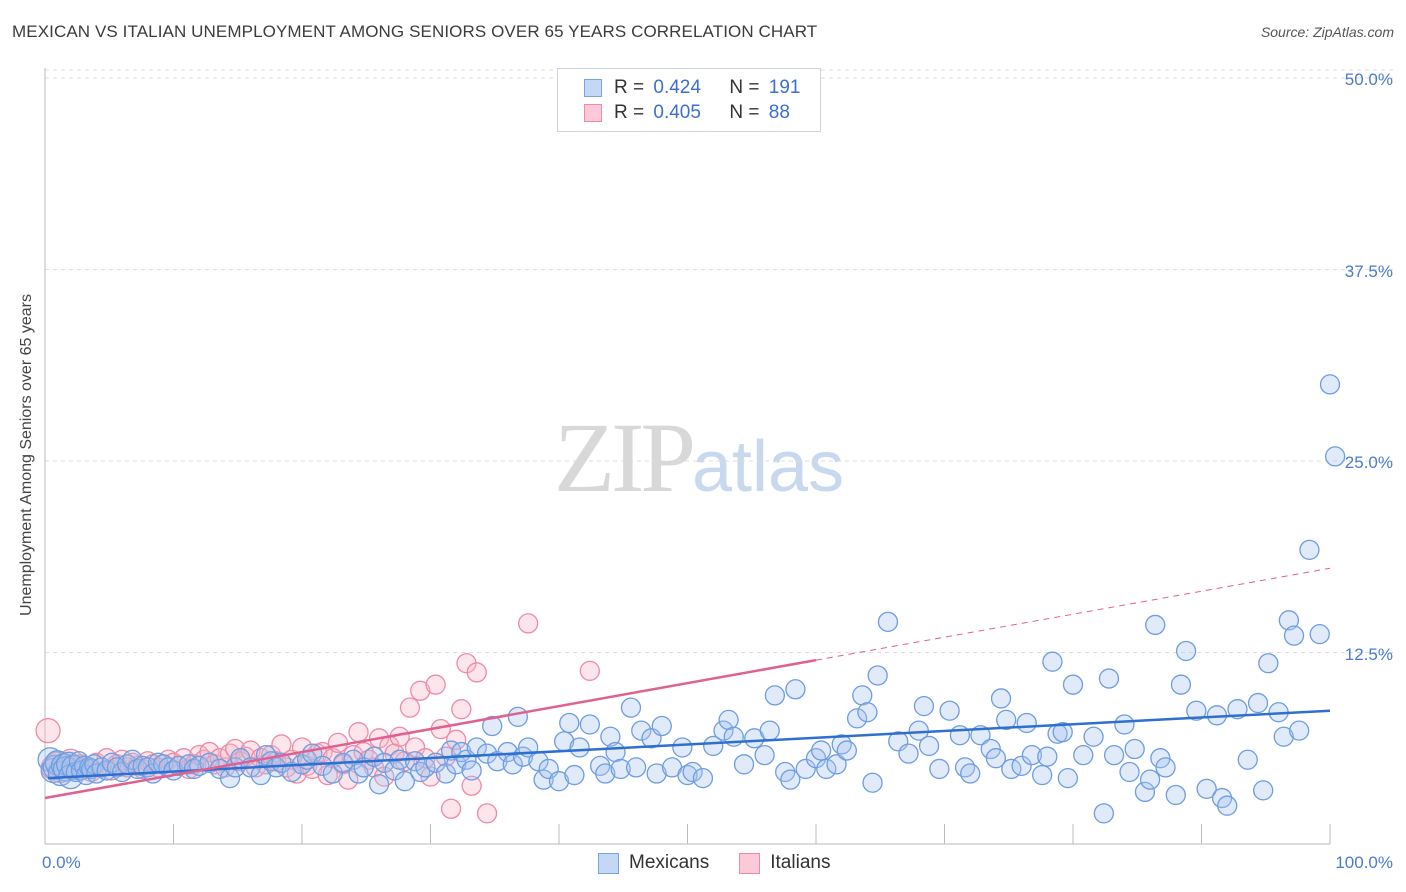  What do you see at coordinates (689, 100) in the screenshot?
I see `correlation-legend: R = 0.424 N = 191 R = 0.405 N = 88` at bounding box center [689, 100].